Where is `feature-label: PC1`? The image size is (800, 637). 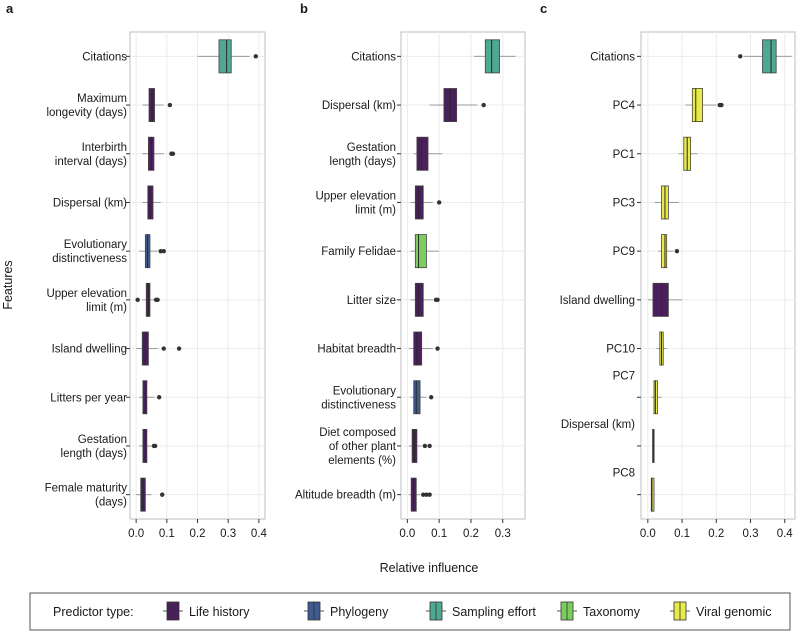 feature-label: PC1 is located at coordinates (624, 155).